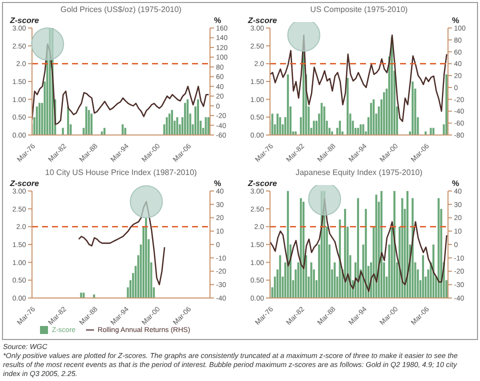 This screenshot has height=381, width=480. I want to click on chart-title: US Composite (1975-2010), so click(359, 9).